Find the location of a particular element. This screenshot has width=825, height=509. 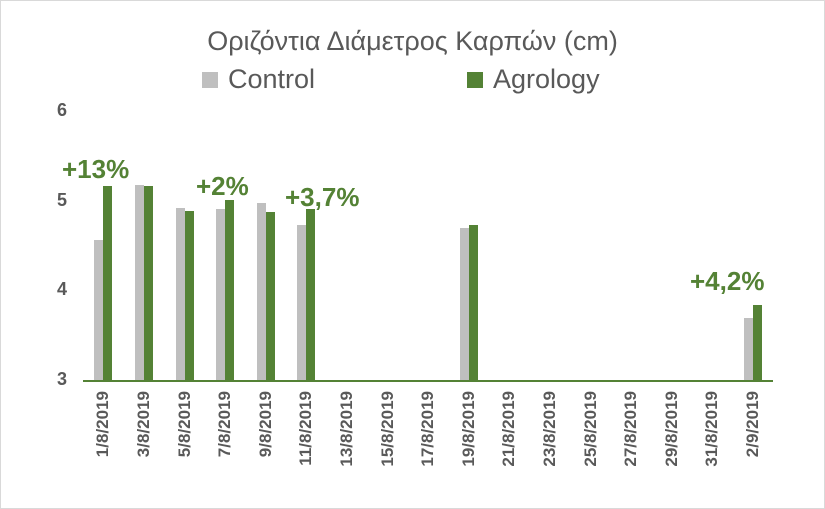

legend-item-agrology: Agrology is located at coordinates (533, 79).